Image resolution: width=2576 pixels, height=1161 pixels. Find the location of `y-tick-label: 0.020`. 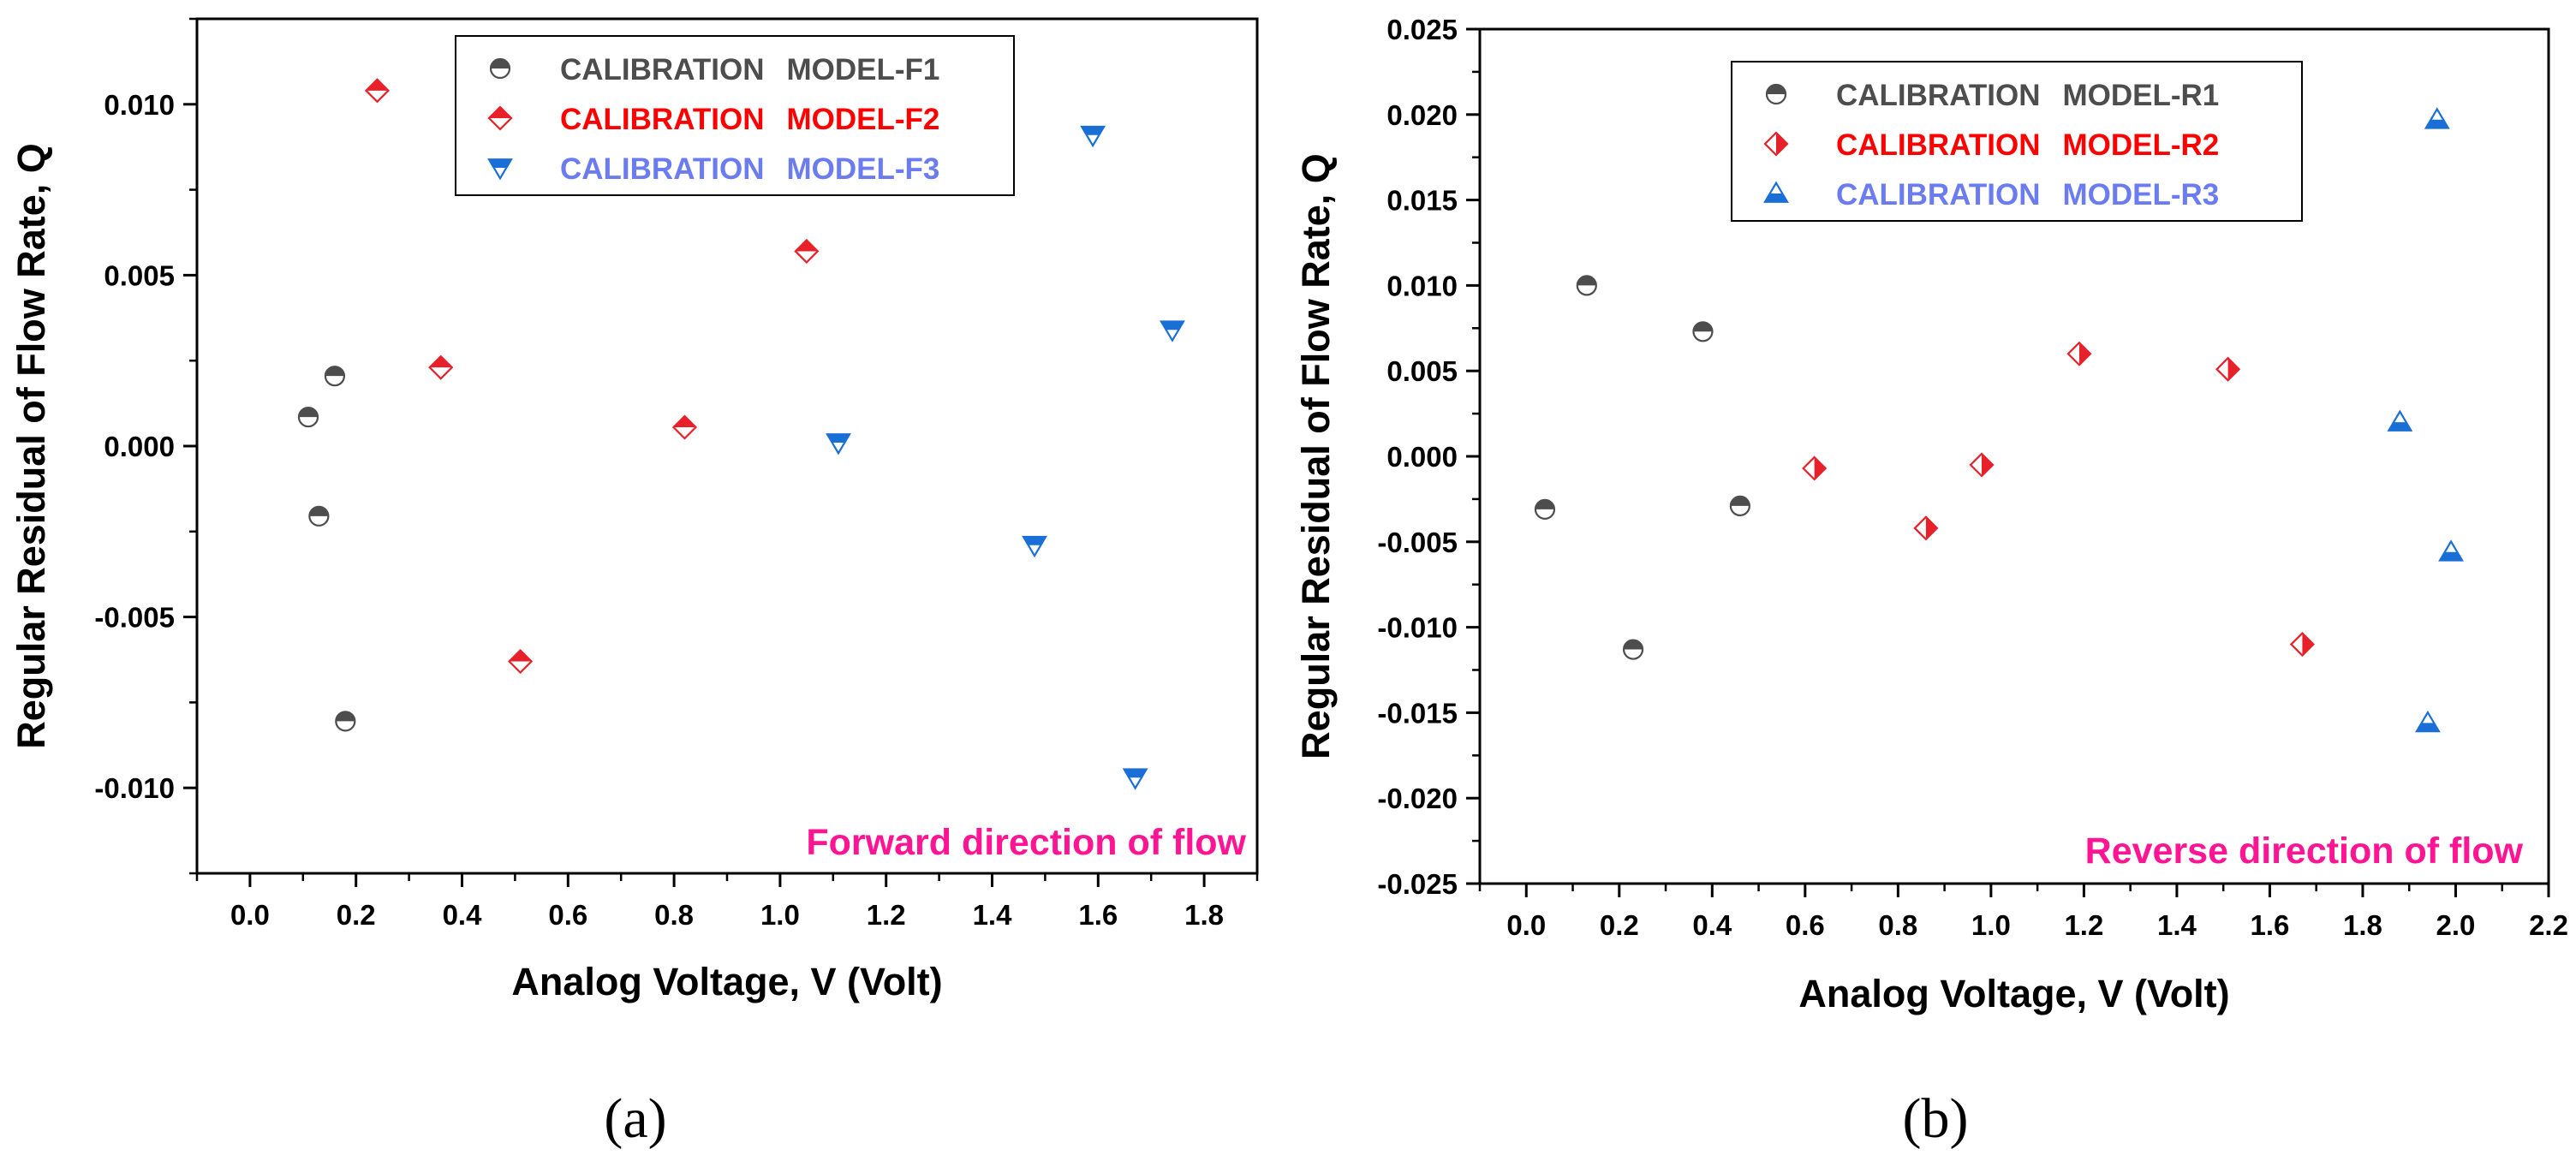

y-tick-label: 0.020 is located at coordinates (1422, 115).